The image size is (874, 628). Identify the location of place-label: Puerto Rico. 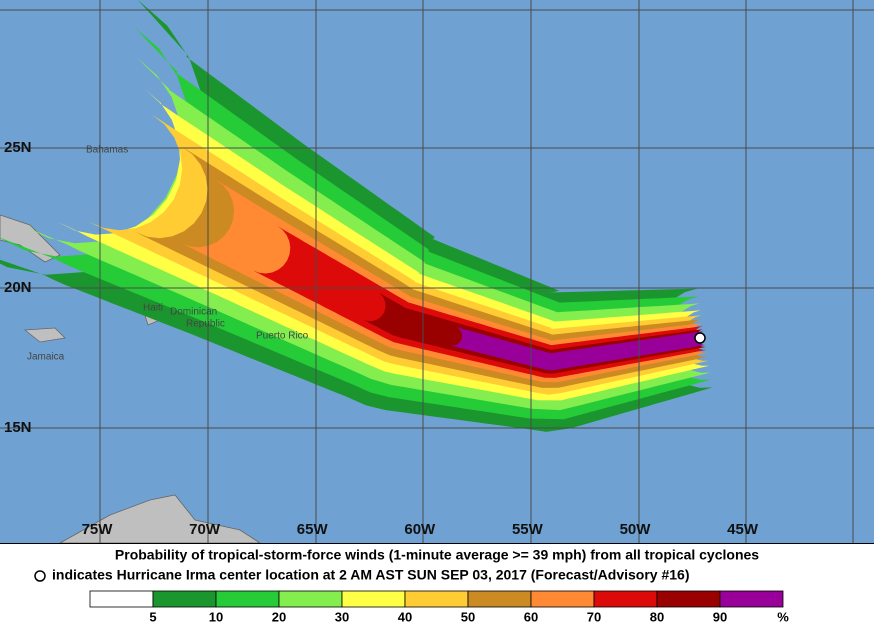
(282, 336).